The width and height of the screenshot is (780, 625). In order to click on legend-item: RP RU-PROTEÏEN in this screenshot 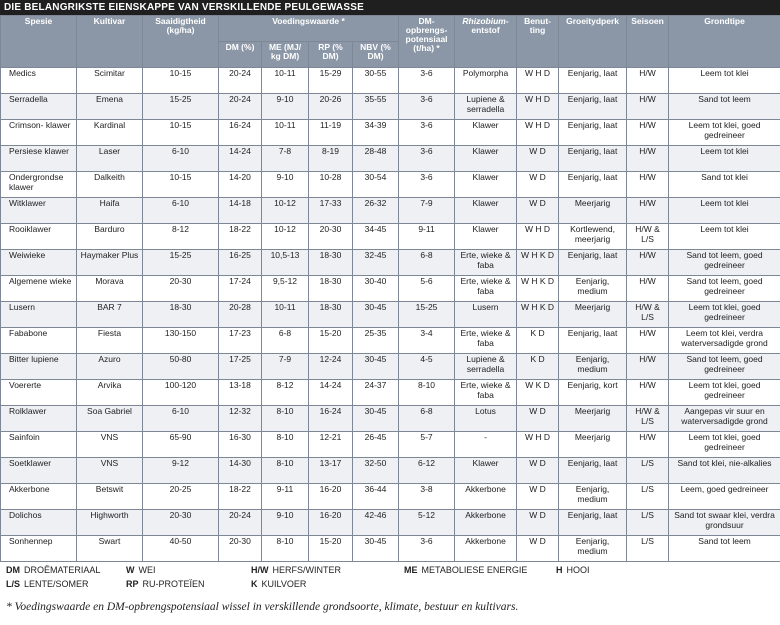, I will do `click(165, 584)`.